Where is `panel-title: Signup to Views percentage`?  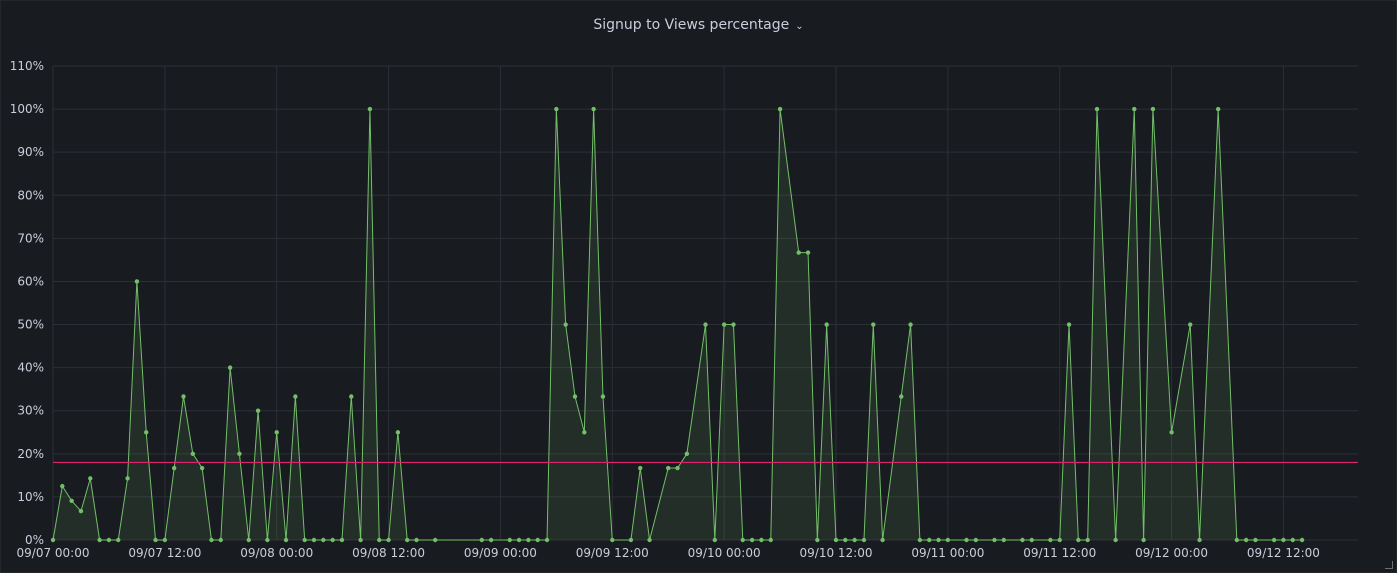 panel-title: Signup to Views percentage is located at coordinates (691, 25).